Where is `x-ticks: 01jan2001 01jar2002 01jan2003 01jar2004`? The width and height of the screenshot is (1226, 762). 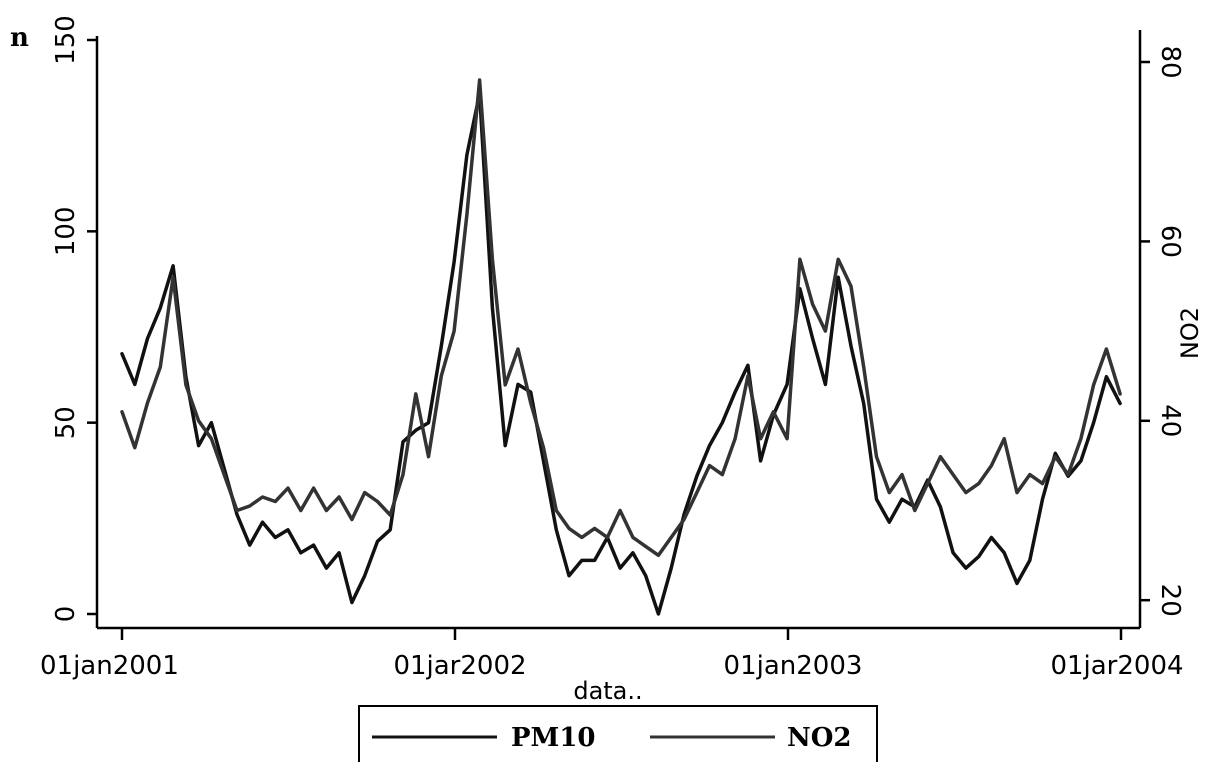
x-ticks: 01jan2001 01jar2002 01jan2003 01jar2004 is located at coordinates (612, 654).